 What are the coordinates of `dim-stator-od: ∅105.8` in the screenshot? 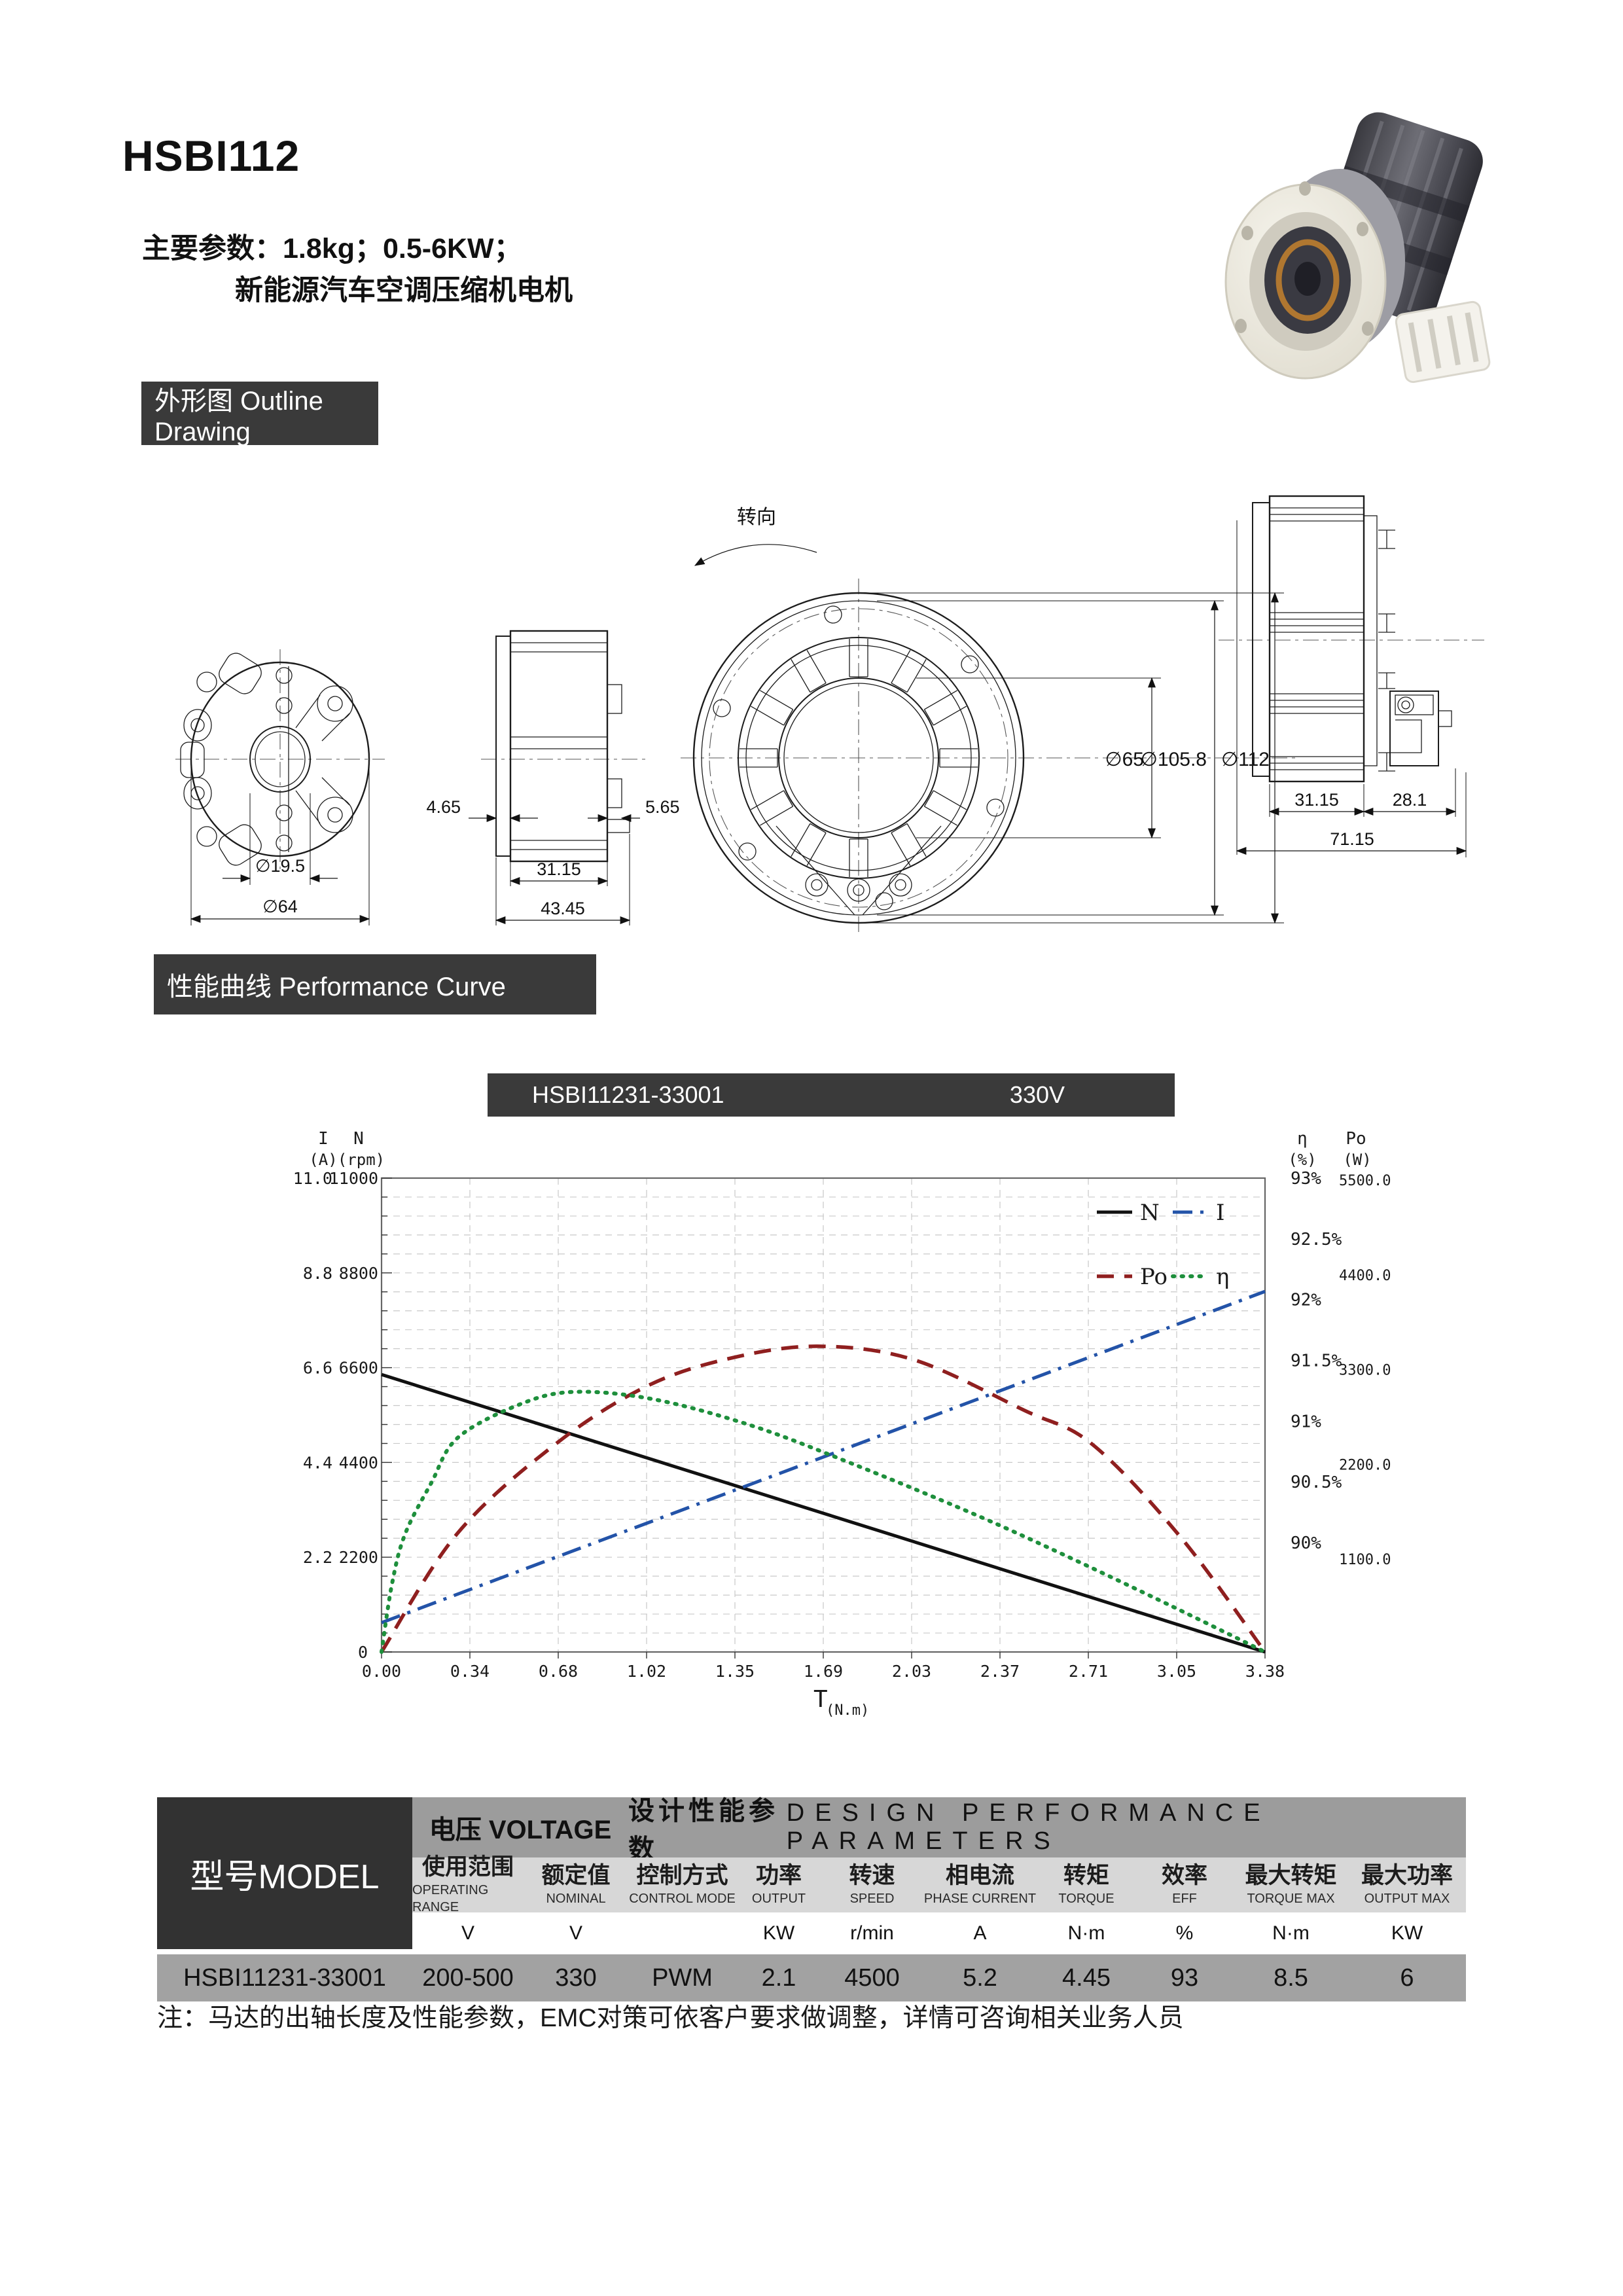 It's located at (1174, 759).